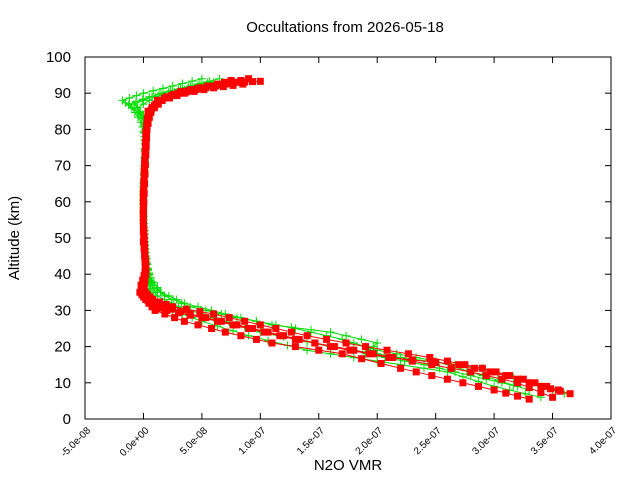 Image resolution: width=640 pixels, height=480 pixels. Describe the element at coordinates (62, 202) in the screenshot. I see `y-tick-label: 60` at that location.